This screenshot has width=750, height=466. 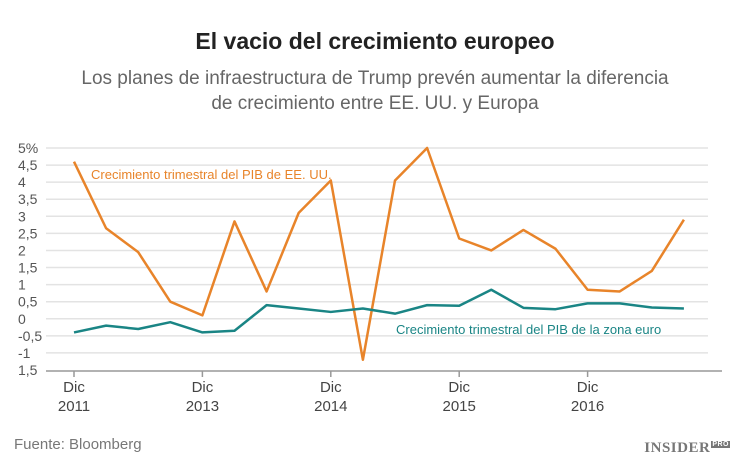 What do you see at coordinates (459, 406) in the screenshot?
I see `x-tick-label: 2015` at bounding box center [459, 406].